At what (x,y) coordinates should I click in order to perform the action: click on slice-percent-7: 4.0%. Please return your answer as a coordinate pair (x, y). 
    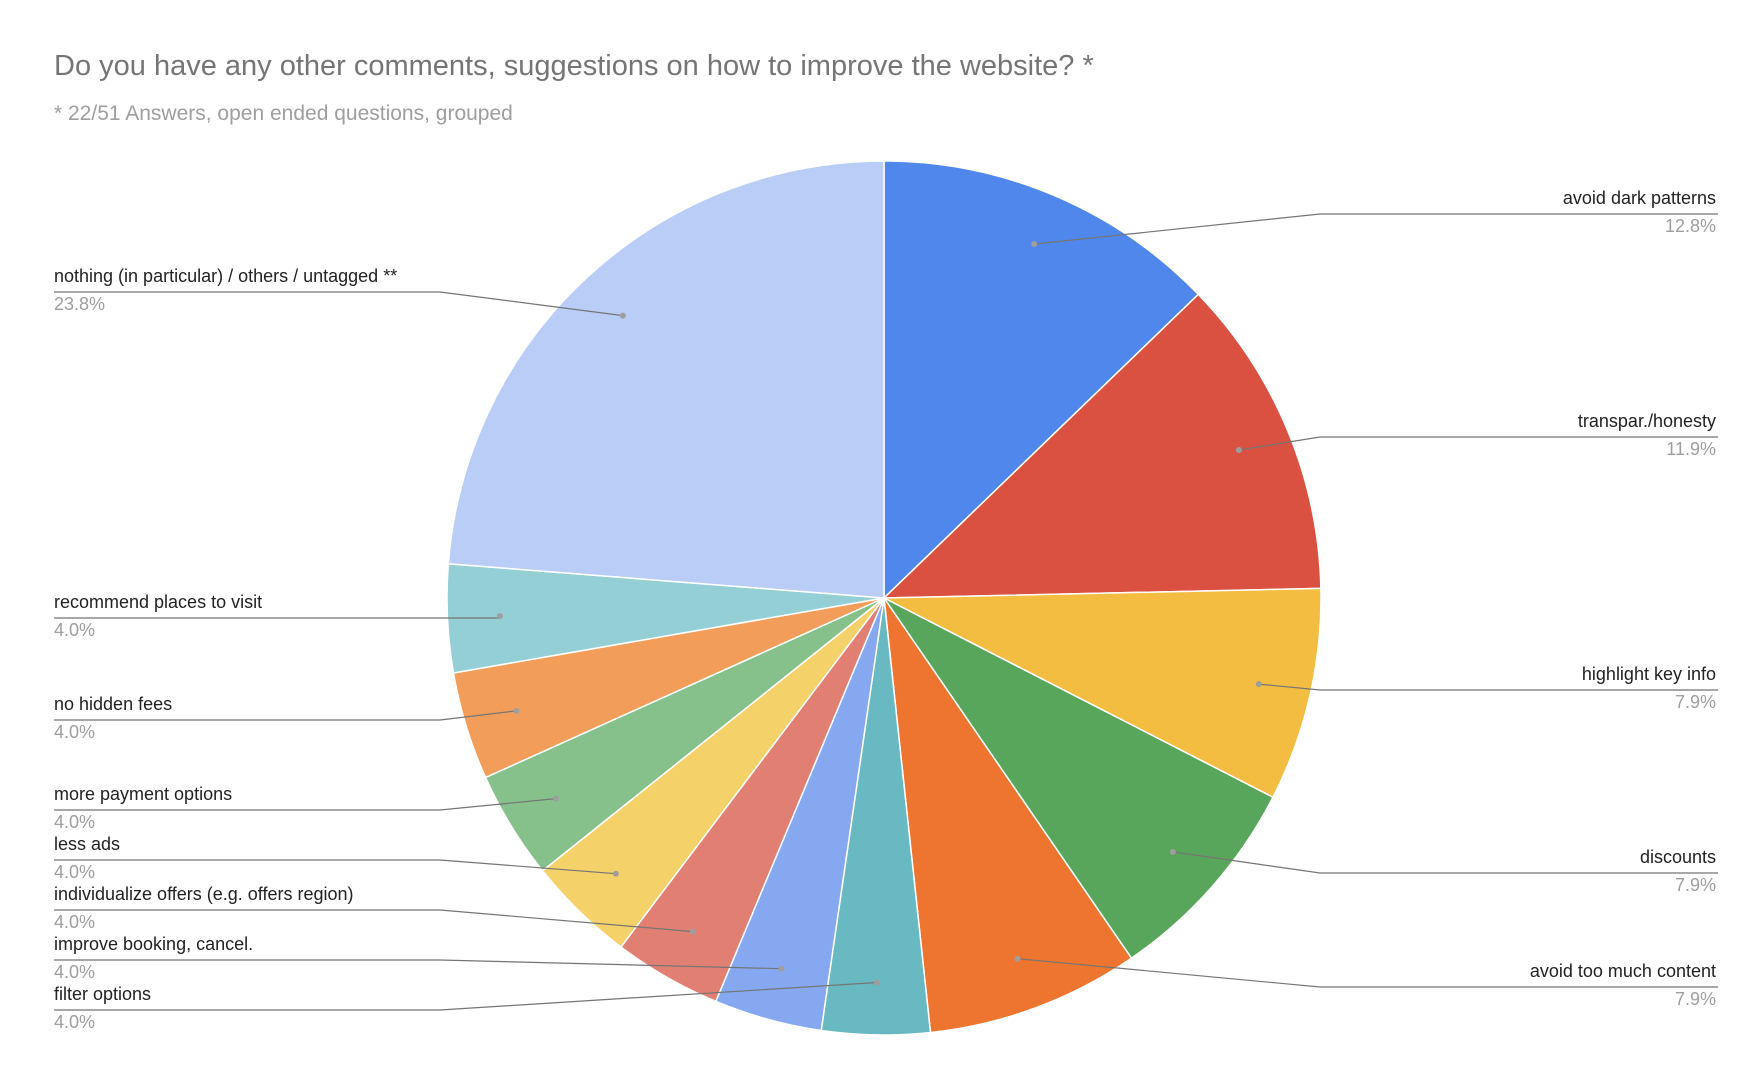
    Looking at the image, I should click on (74, 922).